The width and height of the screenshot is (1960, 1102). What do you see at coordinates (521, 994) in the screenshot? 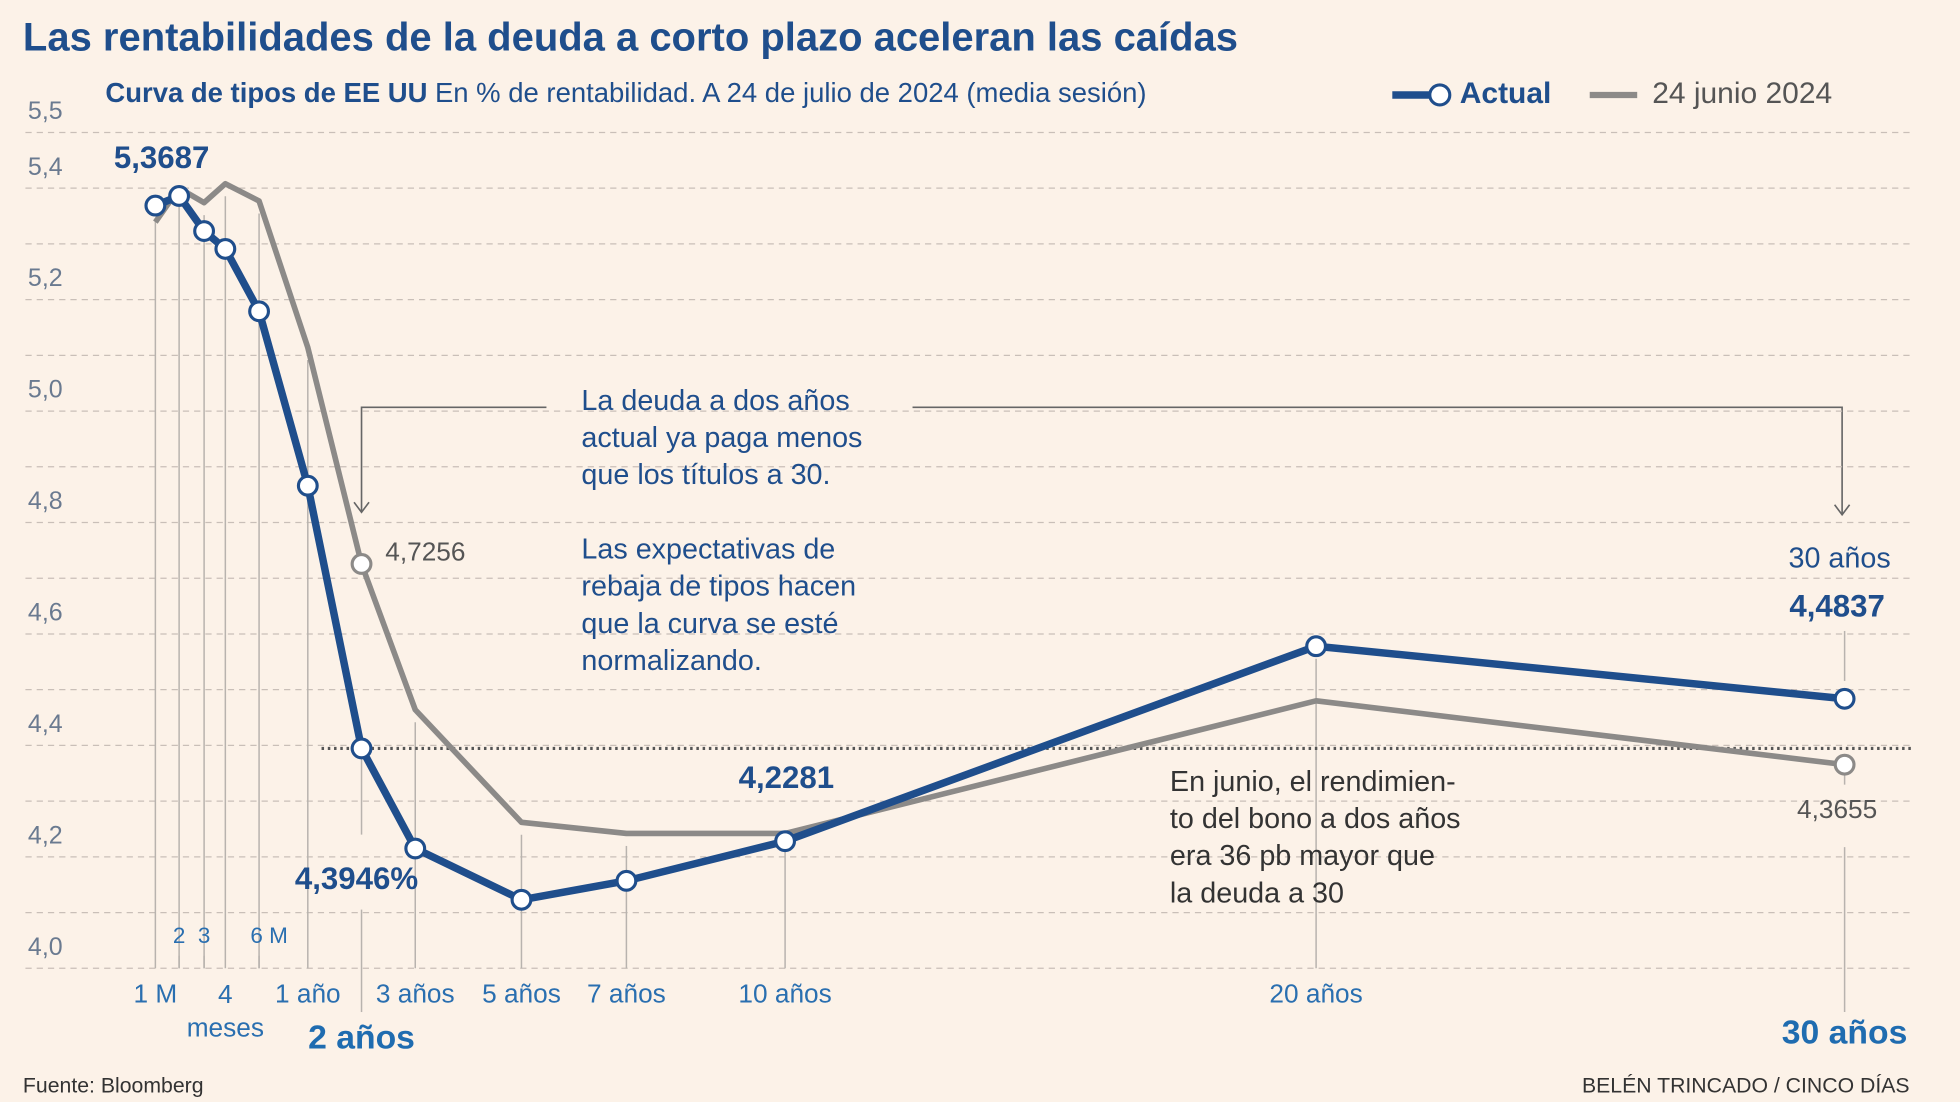
I see `x-tick-label: 5 años` at bounding box center [521, 994].